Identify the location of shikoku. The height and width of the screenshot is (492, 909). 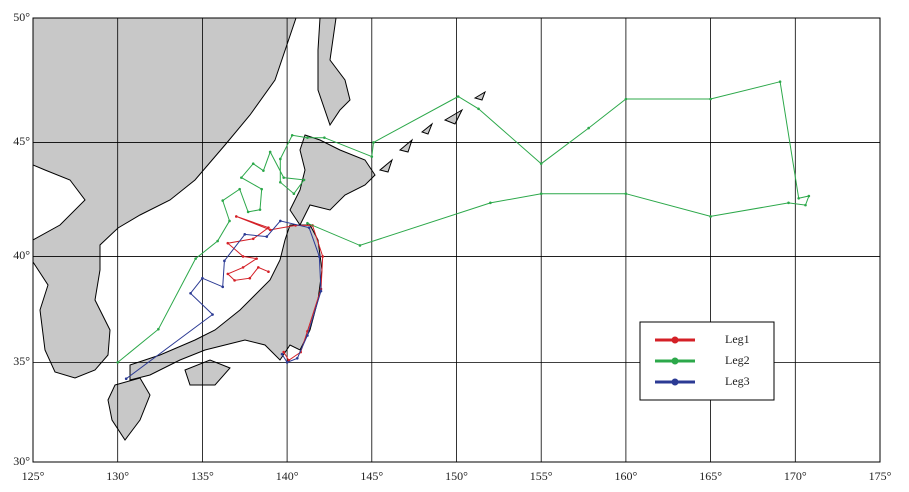
(207, 372).